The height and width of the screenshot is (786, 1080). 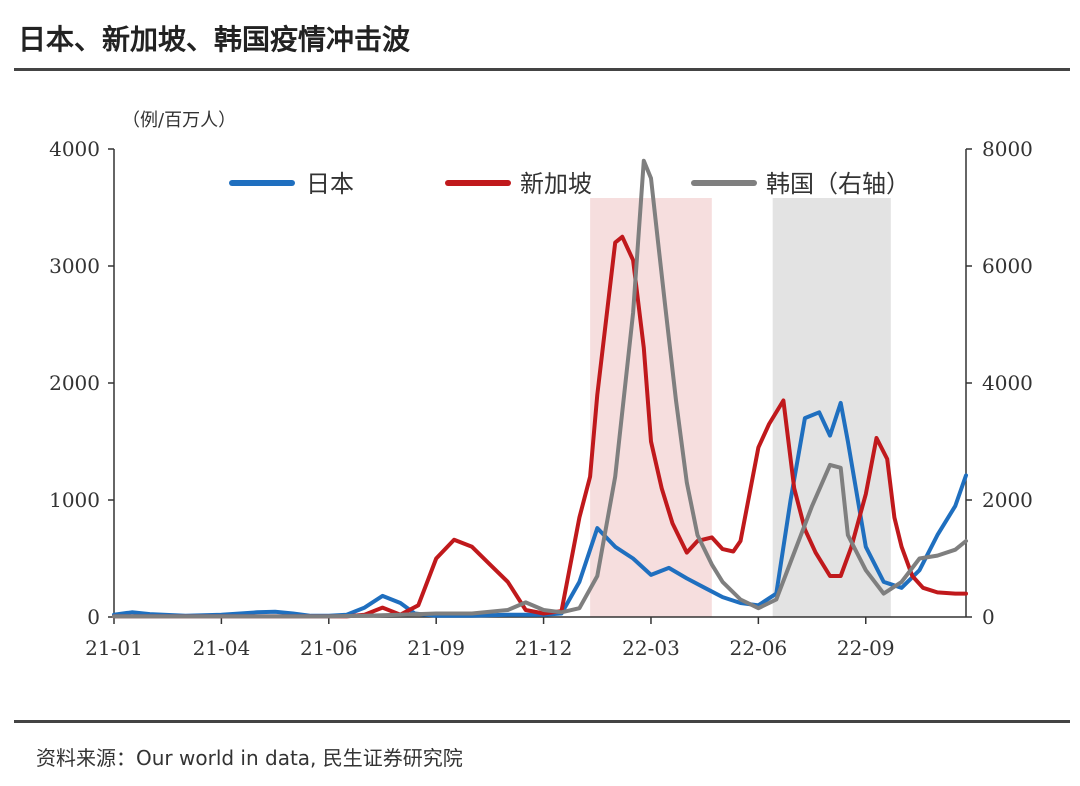 What do you see at coordinates (1007, 266) in the screenshot?
I see `y-right-tick-label: 6000` at bounding box center [1007, 266].